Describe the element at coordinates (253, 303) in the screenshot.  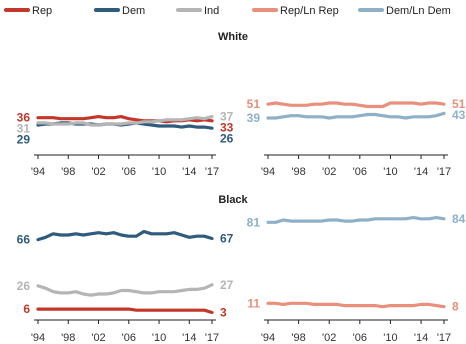
I see `start-value-label-rep_lean: 11` at that location.